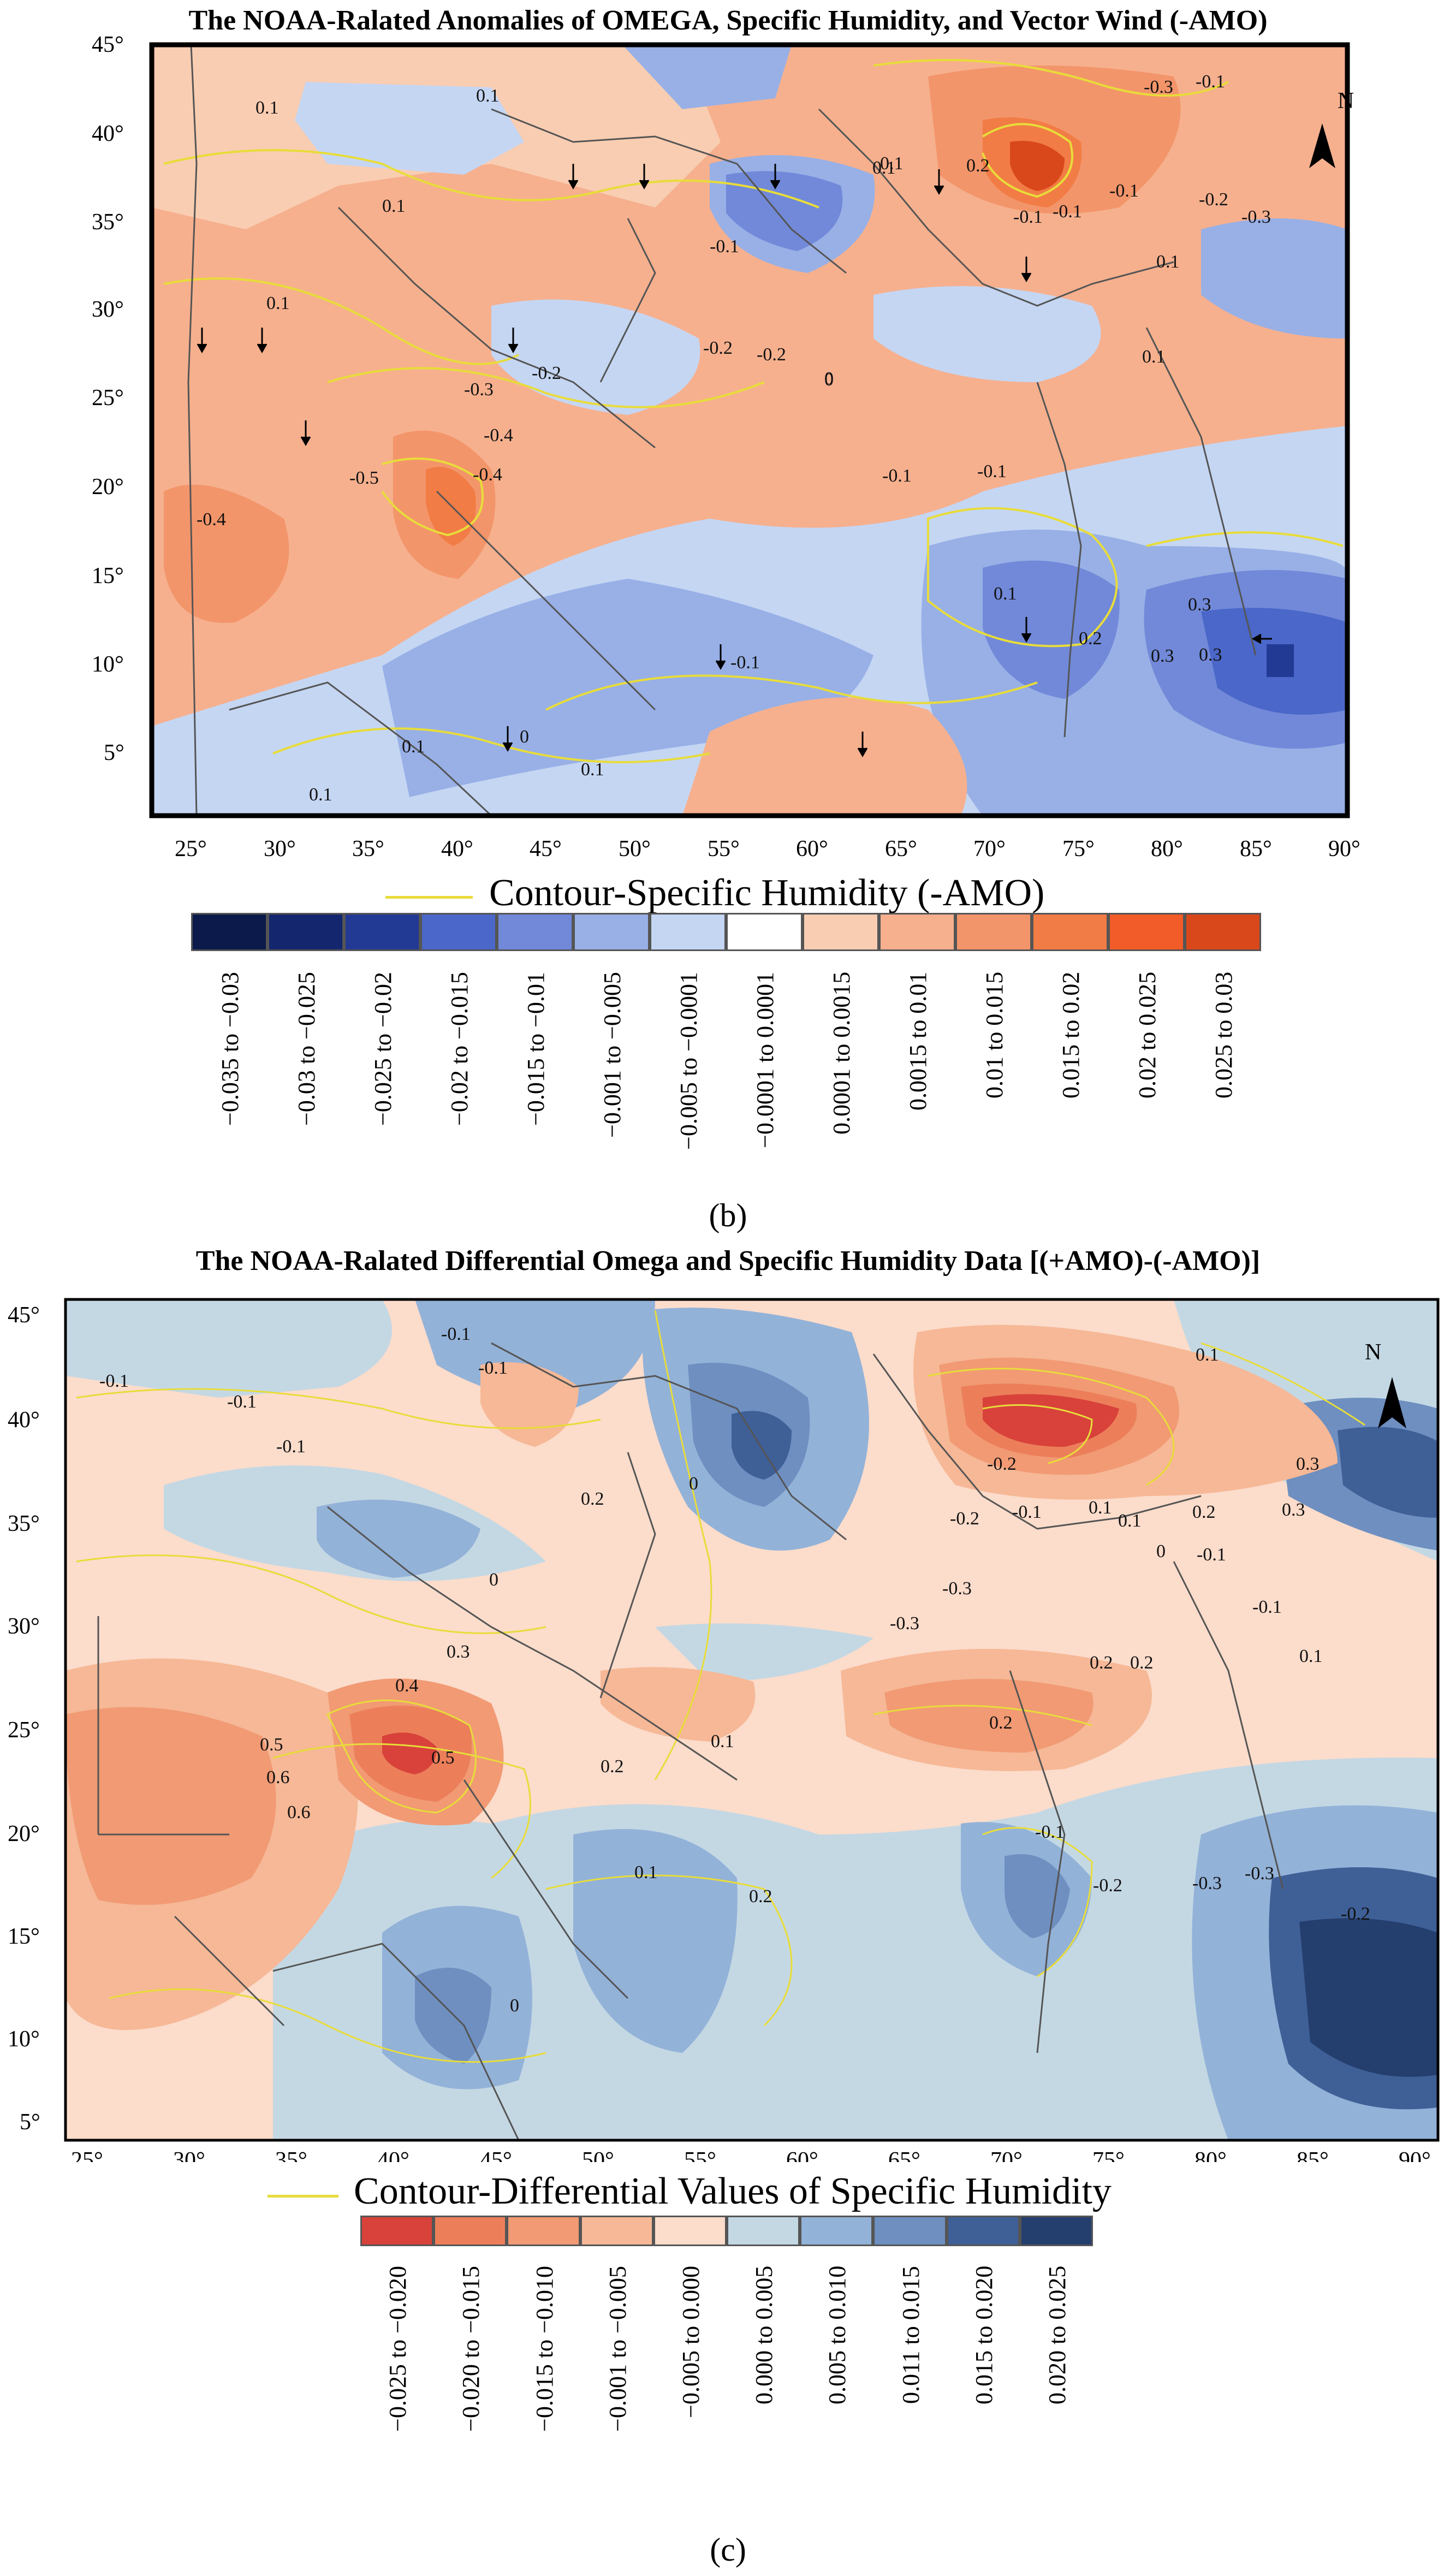 The image size is (1456, 2571). What do you see at coordinates (1331, 128) in the screenshot?
I see `north-arrow-icon: N` at bounding box center [1331, 128].